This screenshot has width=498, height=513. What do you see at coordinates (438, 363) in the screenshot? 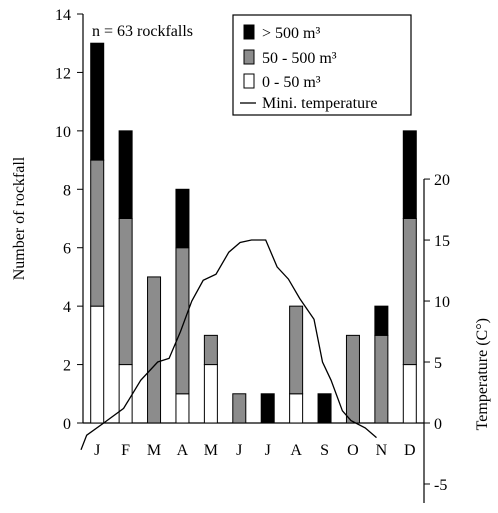
I see `y2-tick-label: 5` at bounding box center [438, 363].